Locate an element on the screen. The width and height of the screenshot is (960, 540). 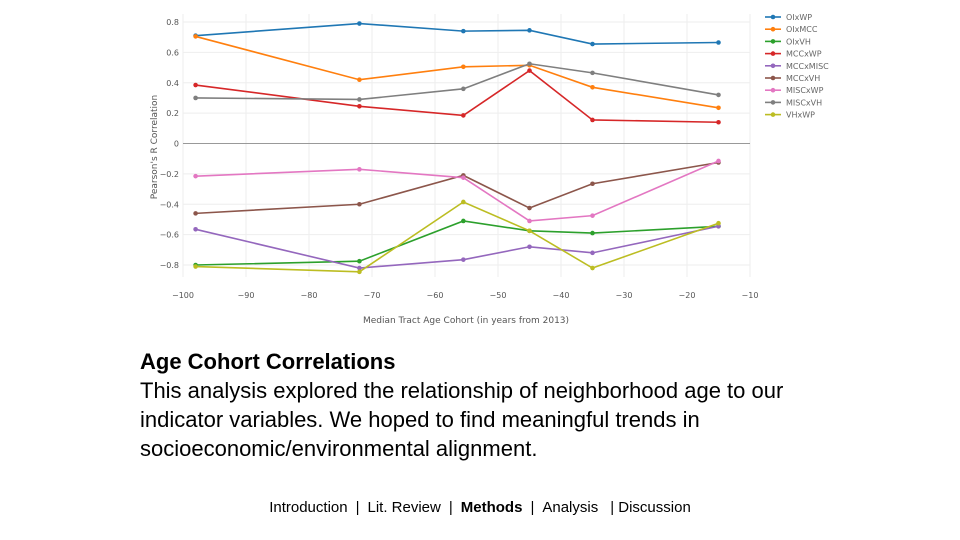
x-tick-label: −80 is located at coordinates (309, 295).